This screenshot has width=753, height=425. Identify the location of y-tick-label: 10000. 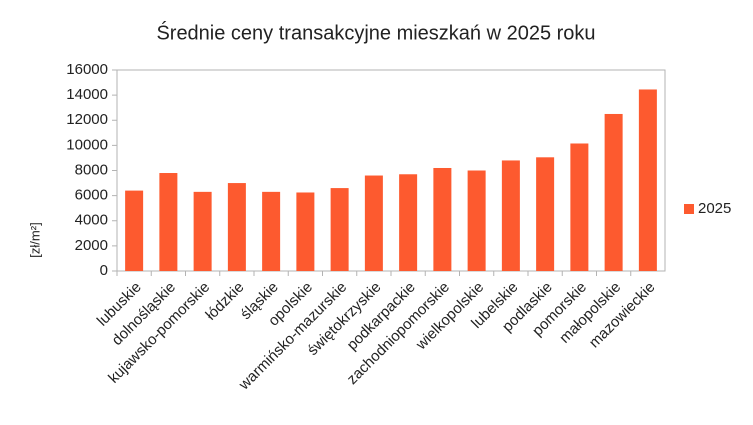
(87, 144).